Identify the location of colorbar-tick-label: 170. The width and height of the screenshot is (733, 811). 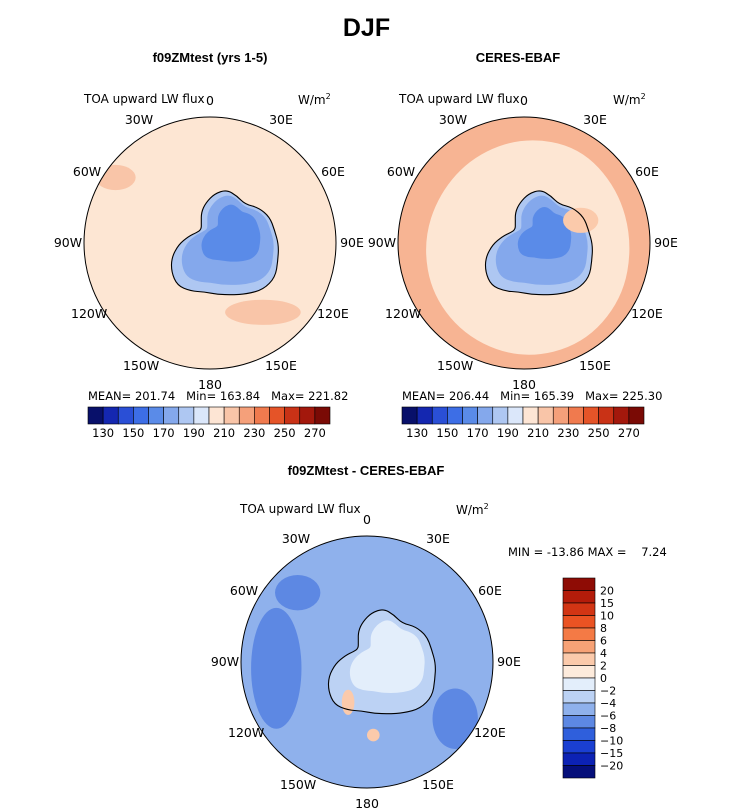
(164, 433).